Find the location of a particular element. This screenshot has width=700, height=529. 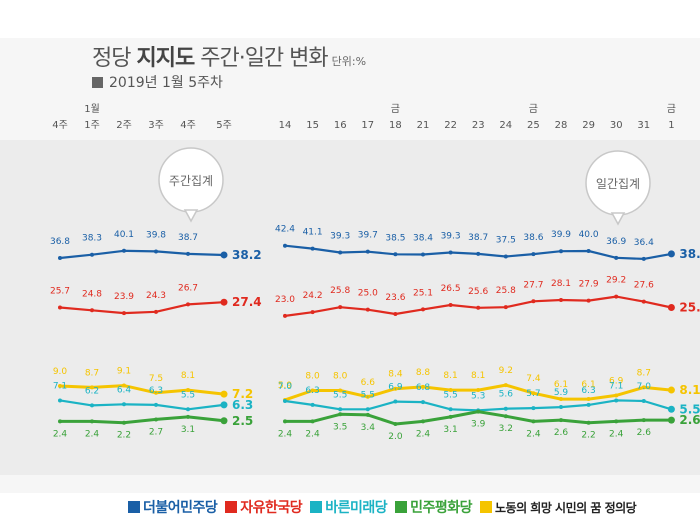

data-label-bar: 5.6 is located at coordinates (506, 395).